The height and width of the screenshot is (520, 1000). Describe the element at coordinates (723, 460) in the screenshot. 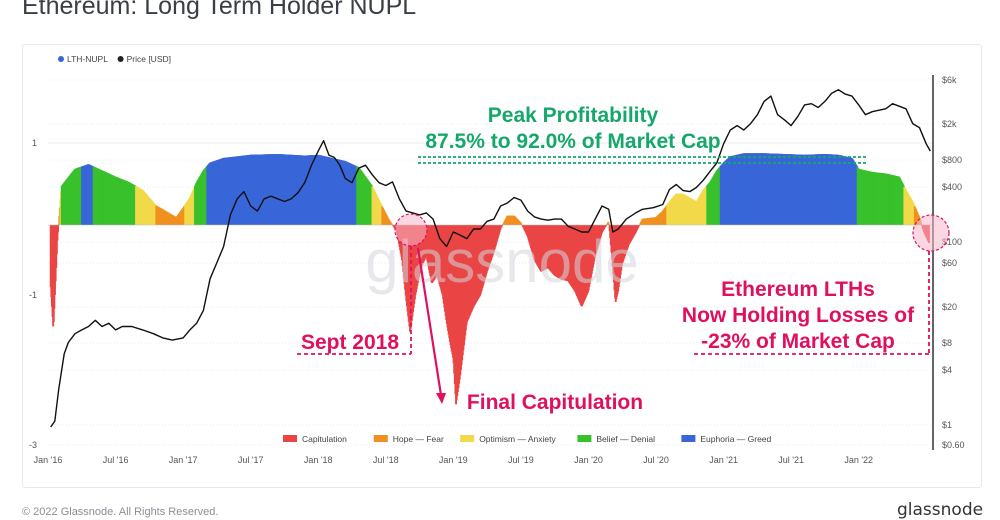

I see `x-tick-label: Jan '21` at that location.